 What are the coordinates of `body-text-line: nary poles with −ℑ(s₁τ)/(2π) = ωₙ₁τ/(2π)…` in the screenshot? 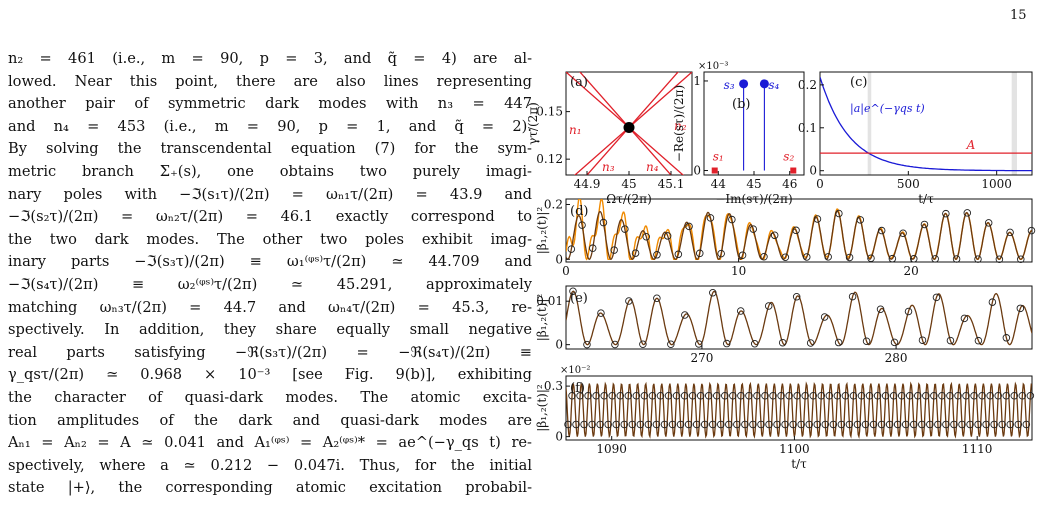 It's located at (270, 194).